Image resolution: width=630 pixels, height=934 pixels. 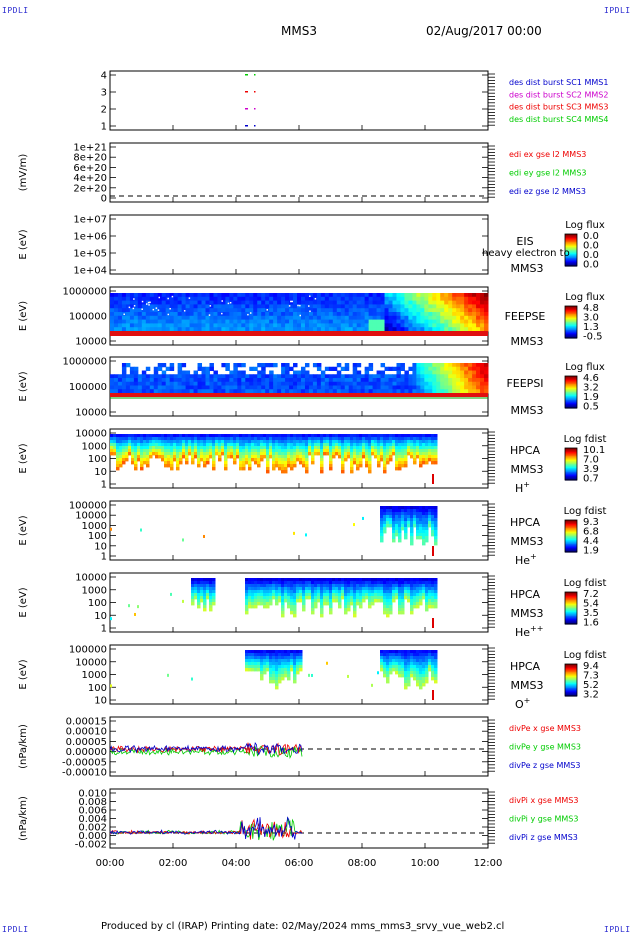 I want to click on corner-bl-label: IPDLI, so click(x=15, y=929).